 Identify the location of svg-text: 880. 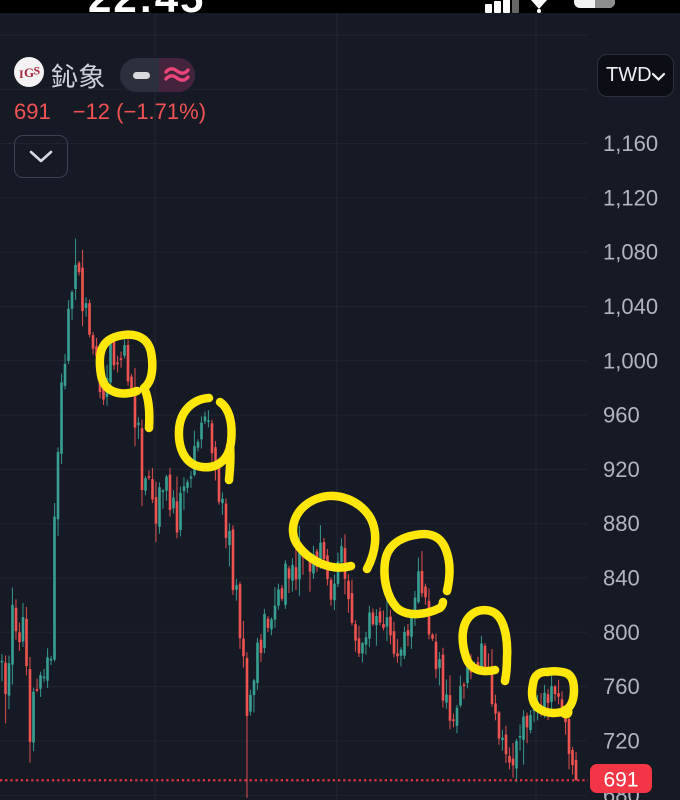
(621, 523).